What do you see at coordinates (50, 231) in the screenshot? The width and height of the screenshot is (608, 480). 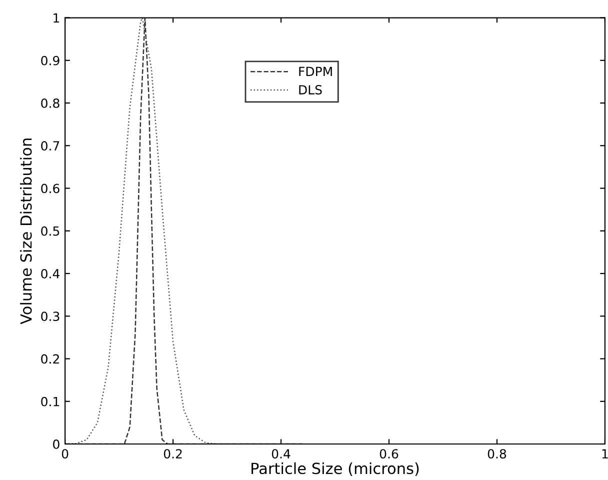 I see `y-tick-label: 0.5` at bounding box center [50, 231].